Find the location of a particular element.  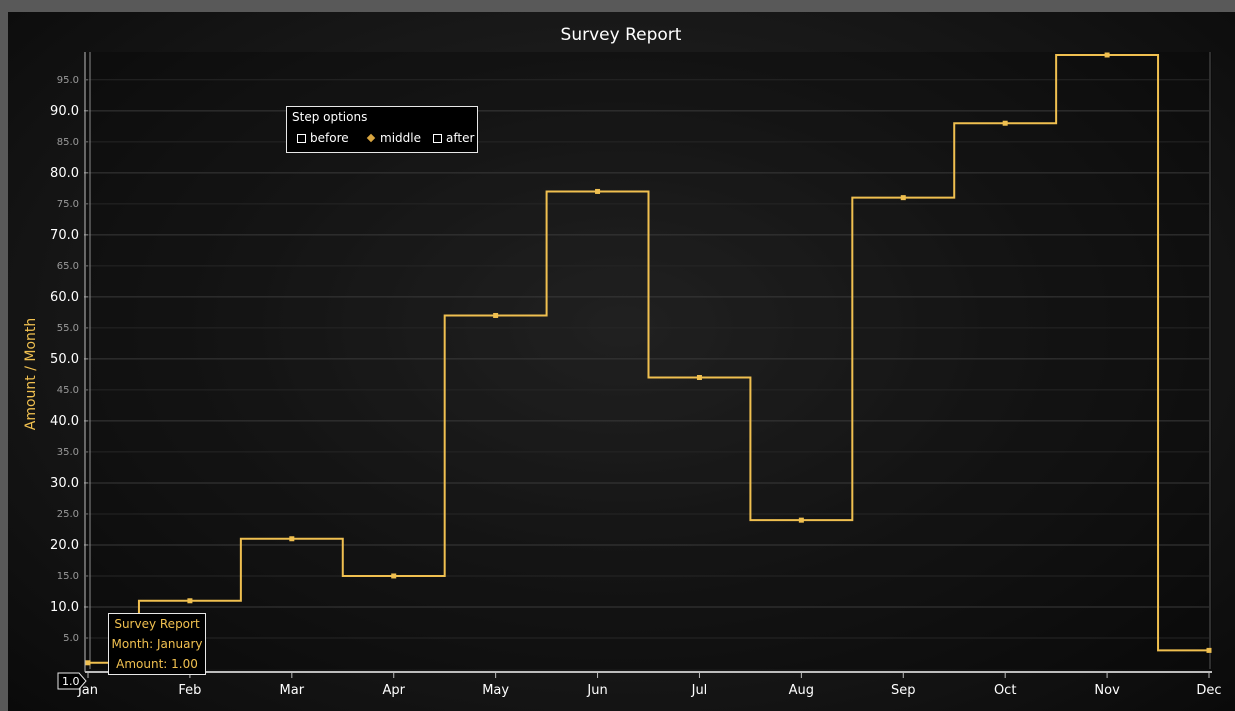

cursor-y-value-label: 1.0 is located at coordinates (72, 681).